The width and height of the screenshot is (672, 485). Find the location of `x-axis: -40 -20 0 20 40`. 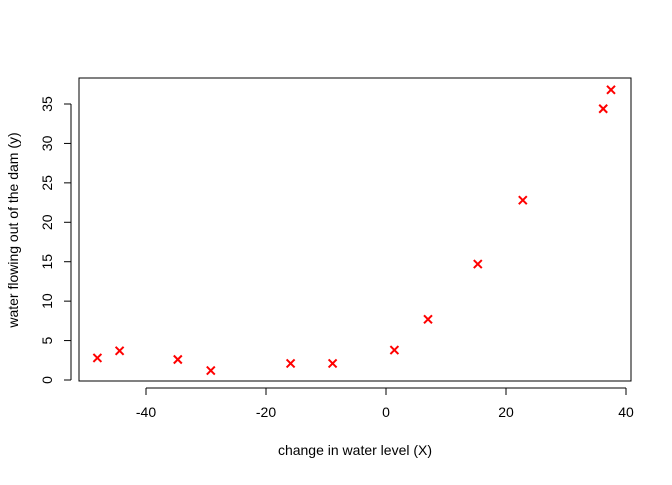

x-axis: -40 -20 0 20 40 is located at coordinates (385, 403).